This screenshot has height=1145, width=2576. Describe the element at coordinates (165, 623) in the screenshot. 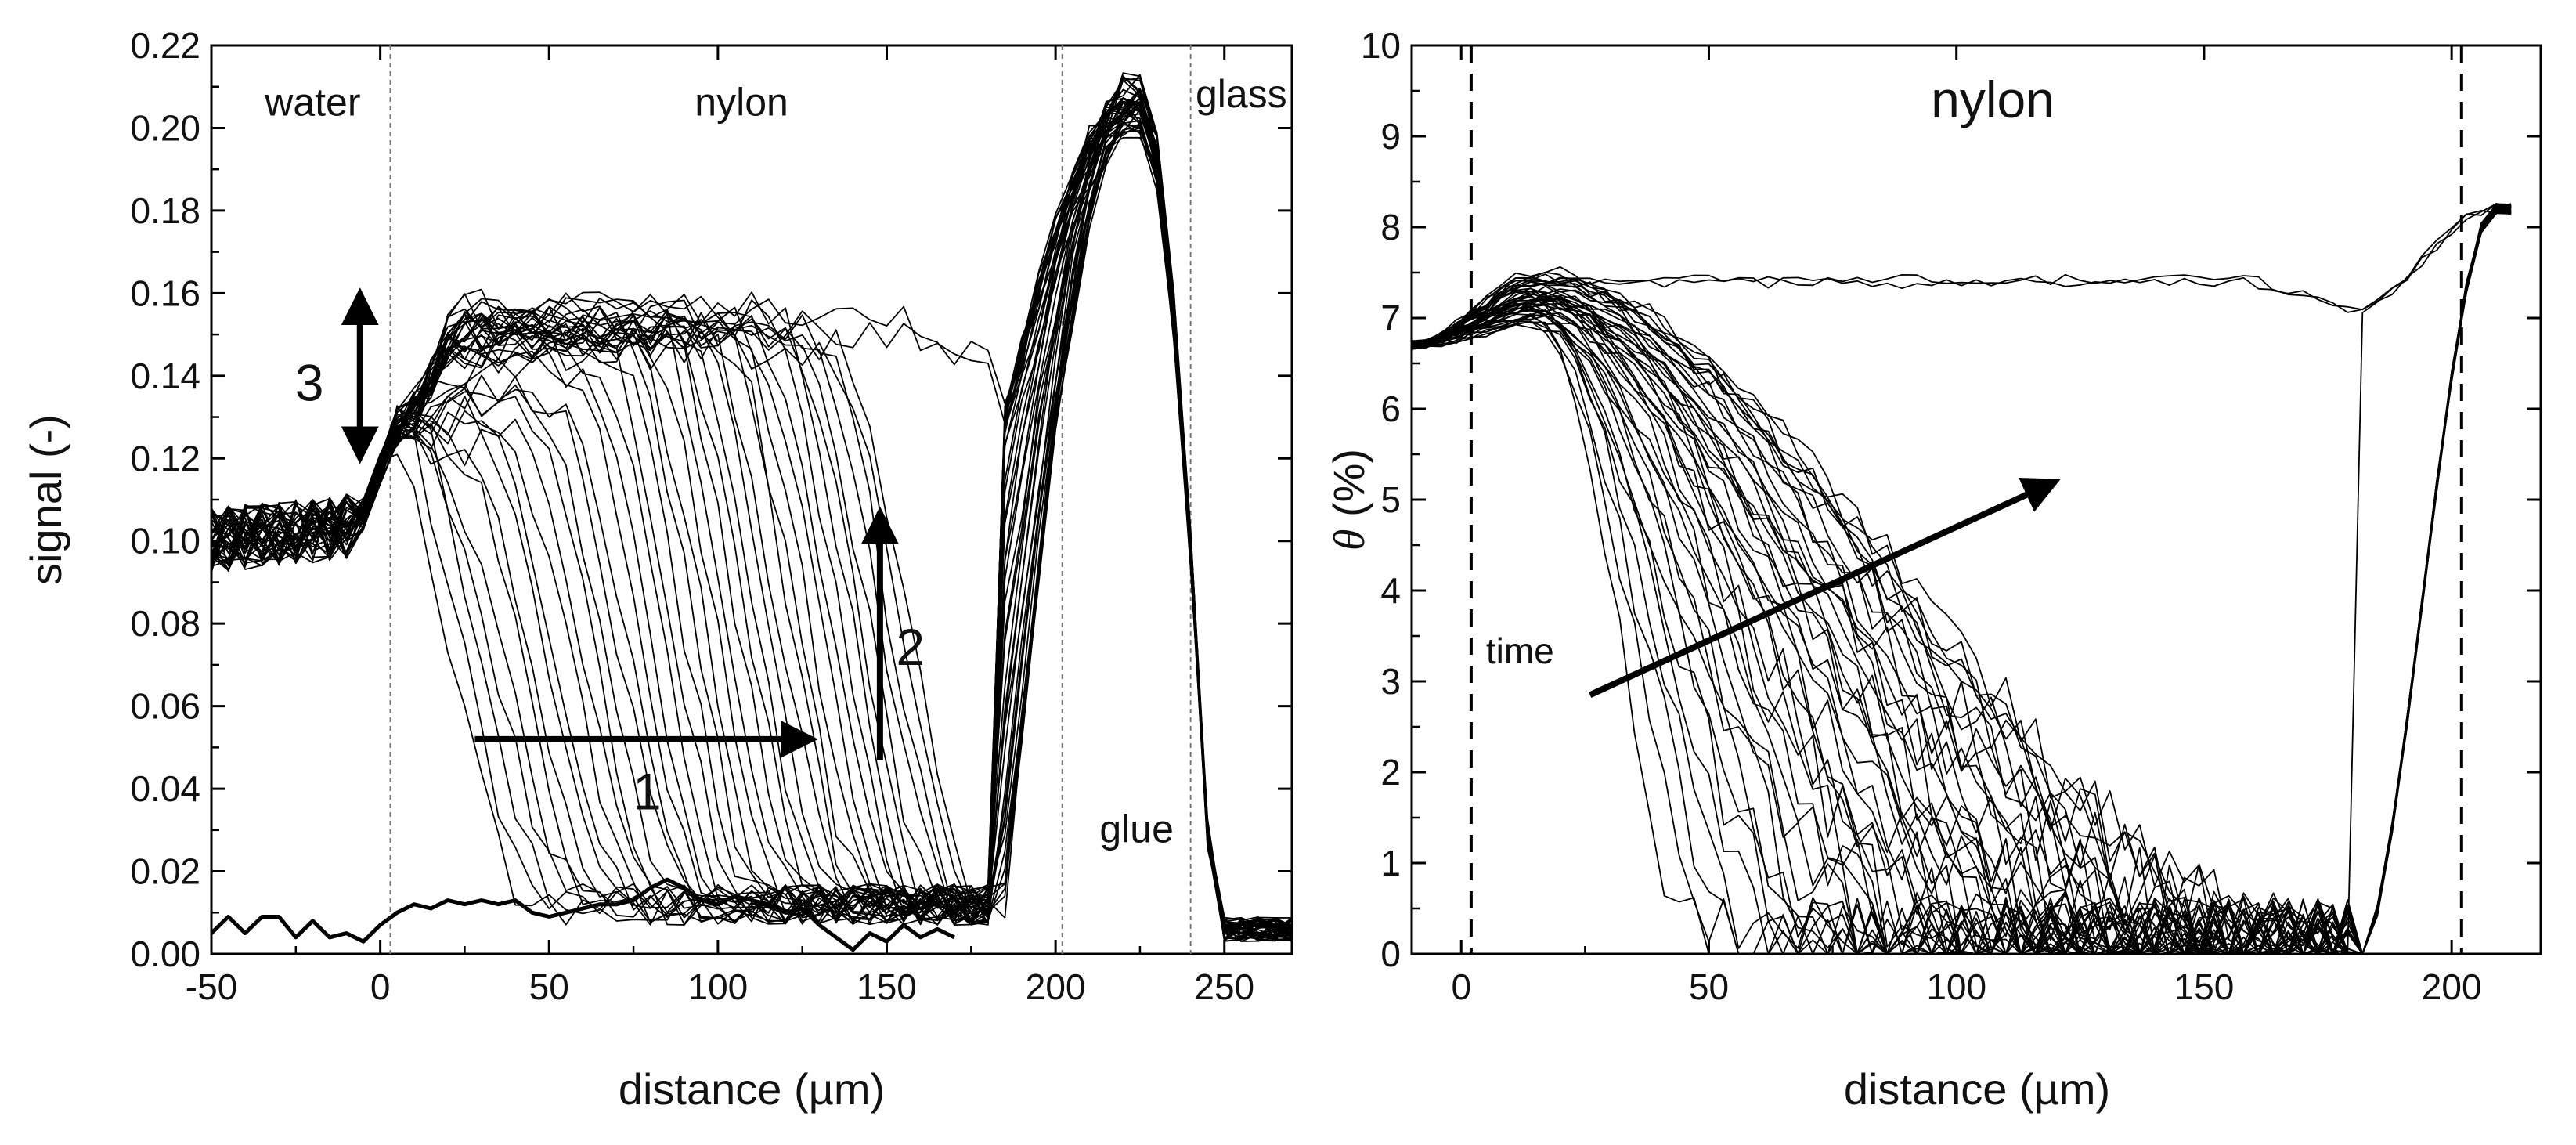

I see `signal-y-tick-label: 0.08` at that location.